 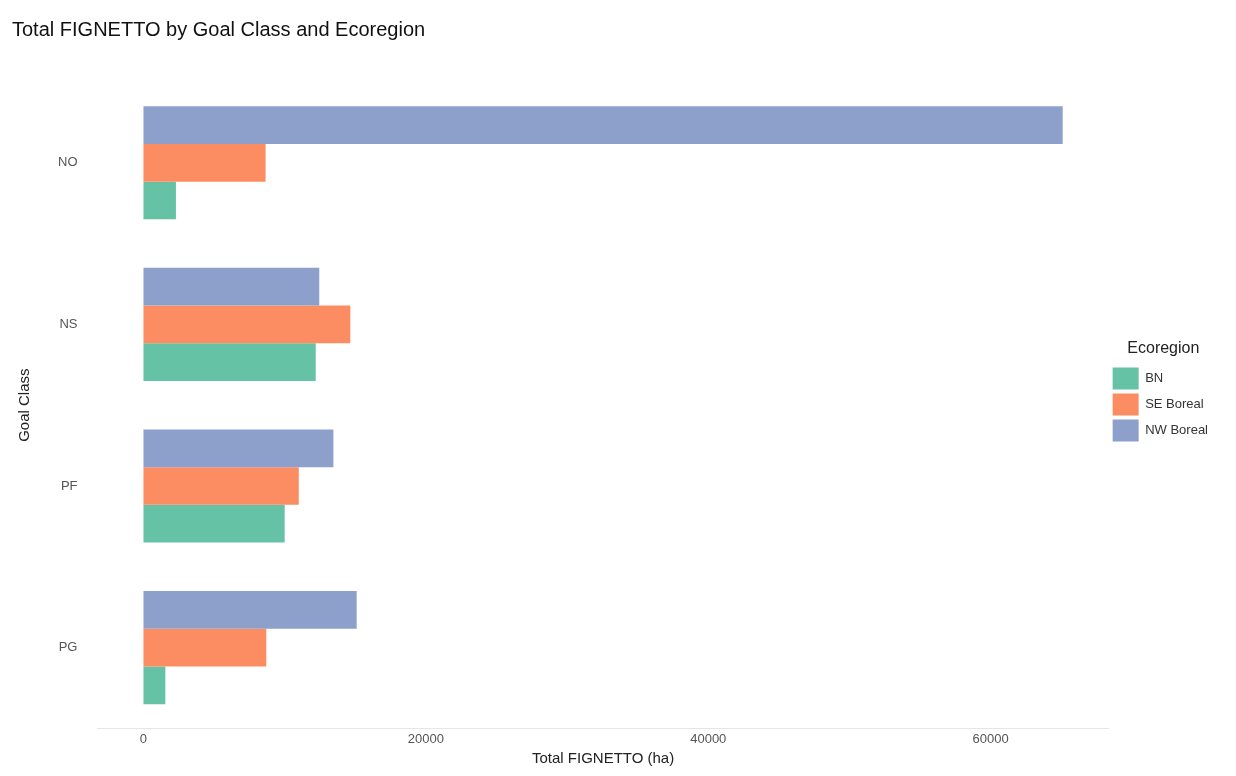 What do you see at coordinates (68, 162) in the screenshot?
I see `y-tick-label: NO` at bounding box center [68, 162].